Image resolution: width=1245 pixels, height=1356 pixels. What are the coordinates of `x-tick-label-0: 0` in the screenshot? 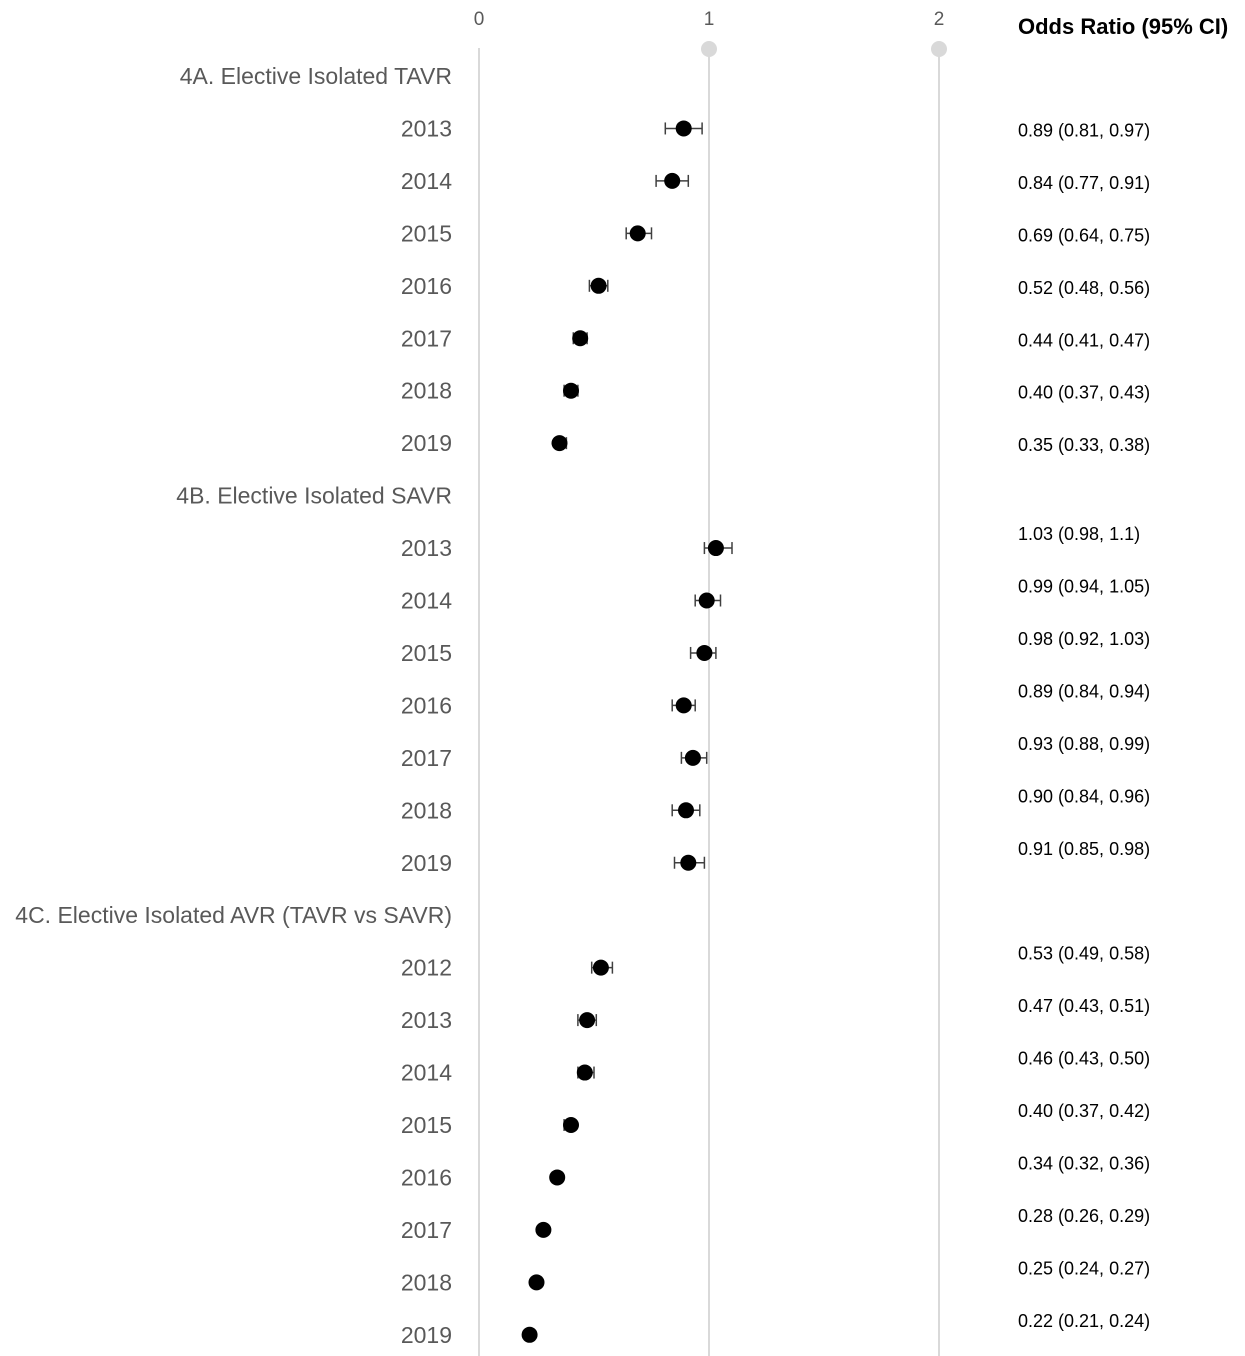 It's located at (479, 19).